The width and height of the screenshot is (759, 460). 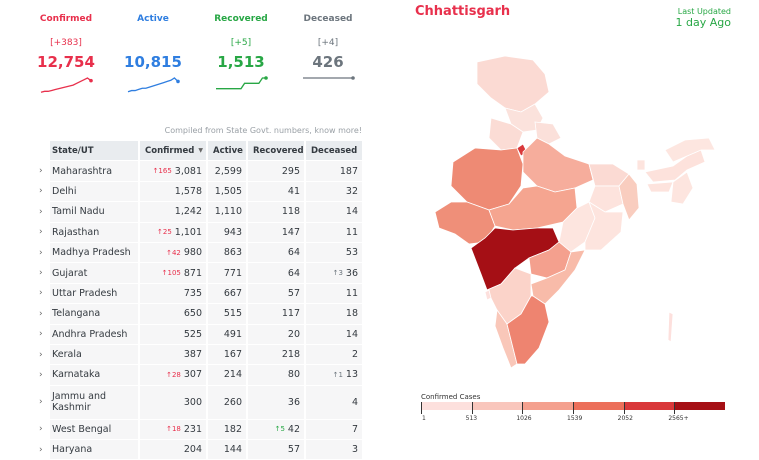 What do you see at coordinates (690, 150) in the screenshot?
I see `map-region-arunachal` at bounding box center [690, 150].